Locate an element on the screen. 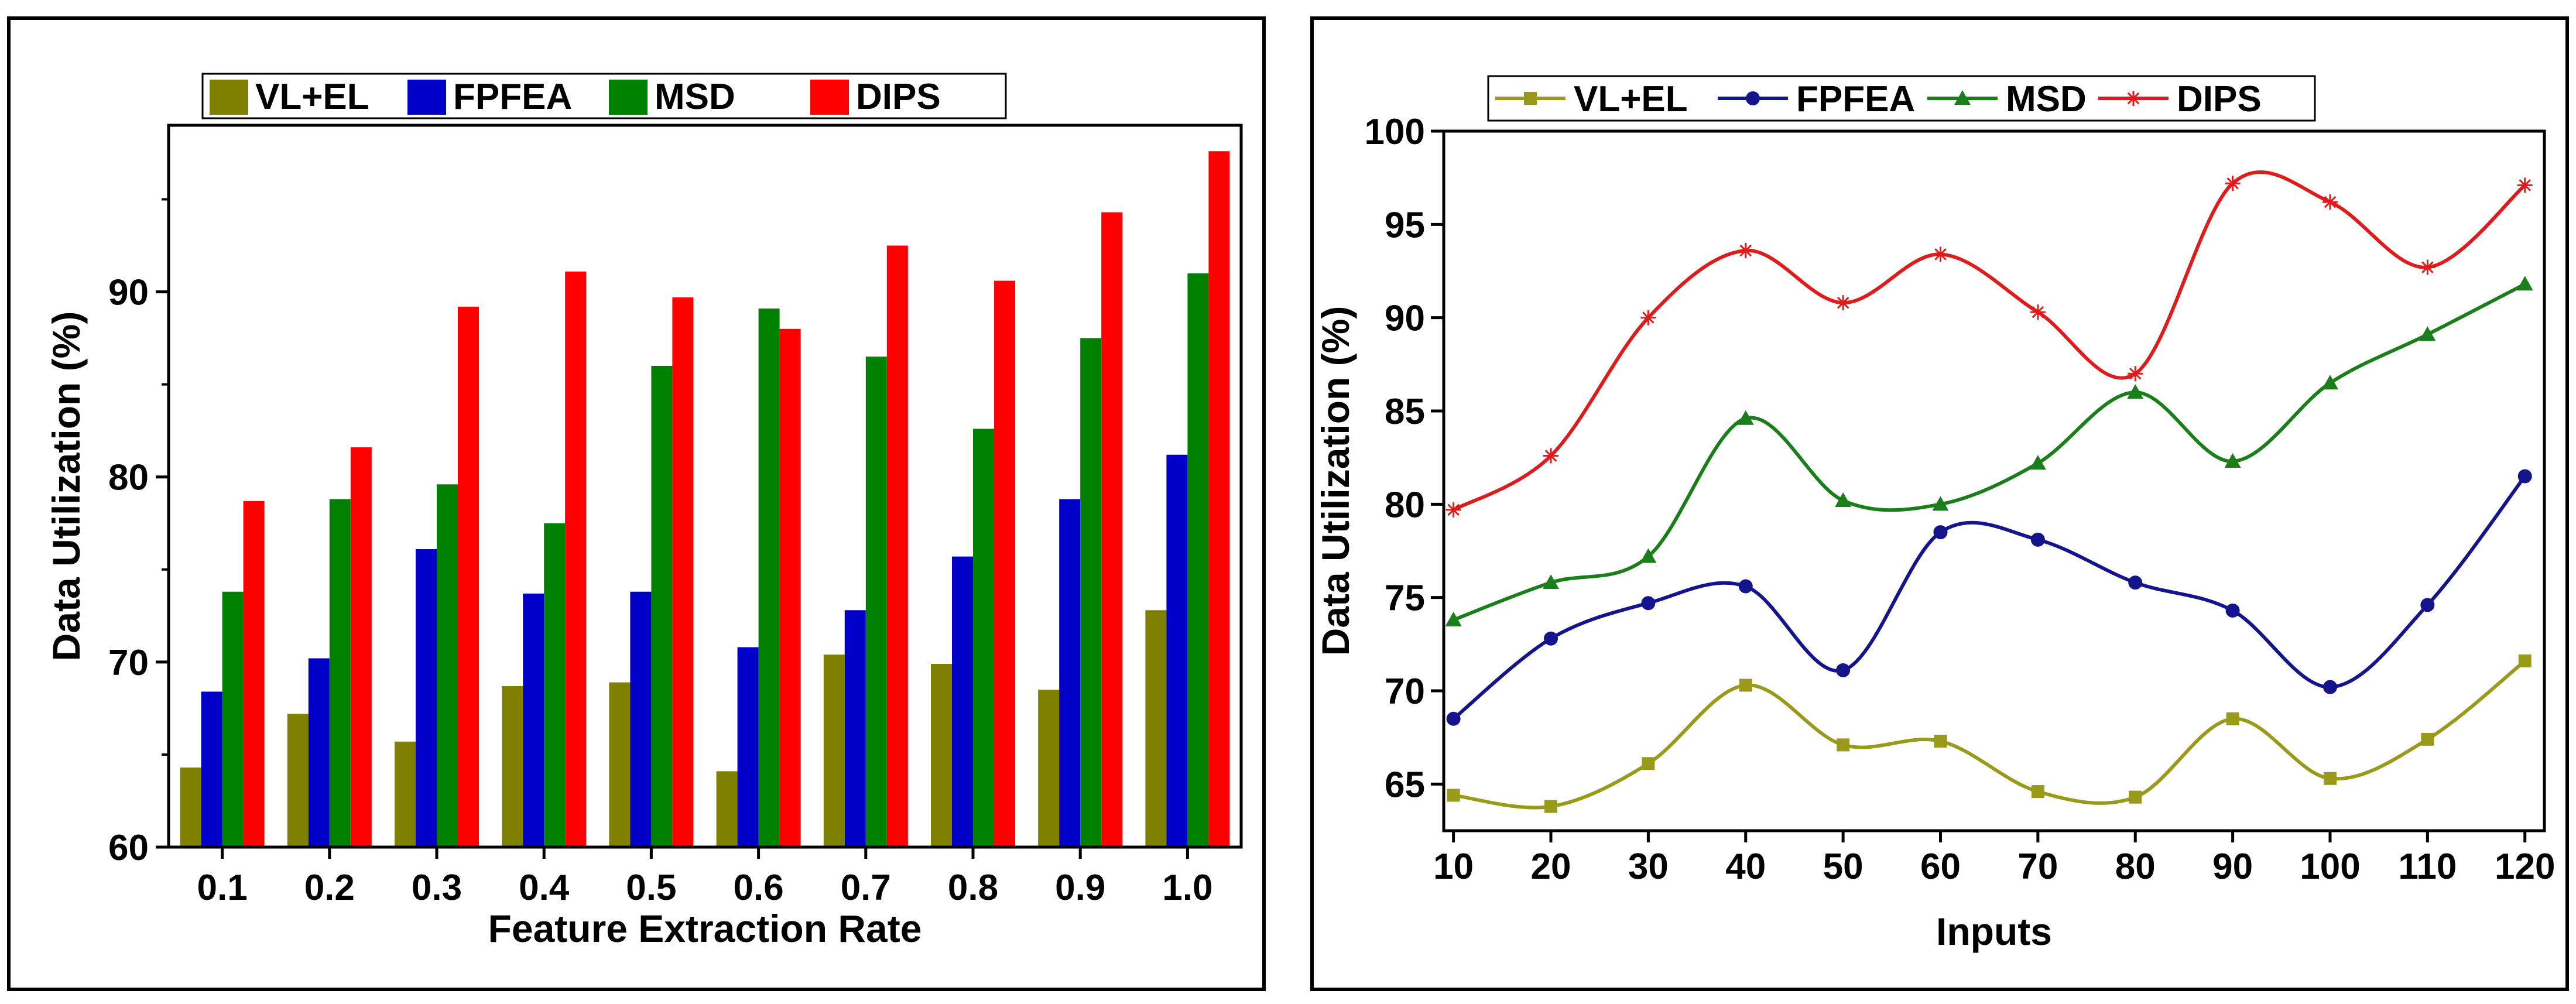  series-line-dips is located at coordinates (1989, 341).